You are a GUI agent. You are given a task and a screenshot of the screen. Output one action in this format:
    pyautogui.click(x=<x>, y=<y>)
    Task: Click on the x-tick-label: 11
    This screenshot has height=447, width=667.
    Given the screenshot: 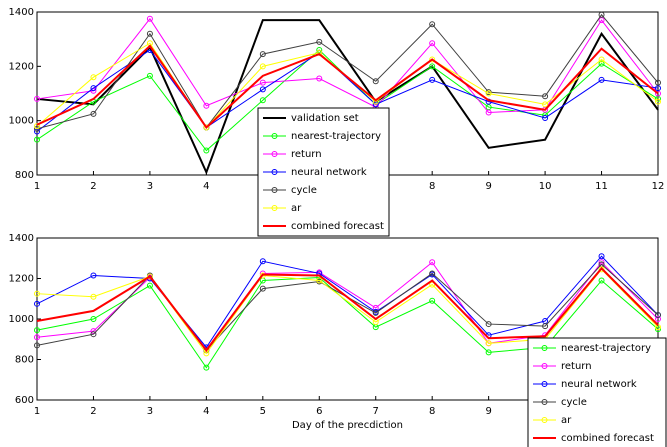 What is the action you would take?
    pyautogui.click(x=601, y=186)
    